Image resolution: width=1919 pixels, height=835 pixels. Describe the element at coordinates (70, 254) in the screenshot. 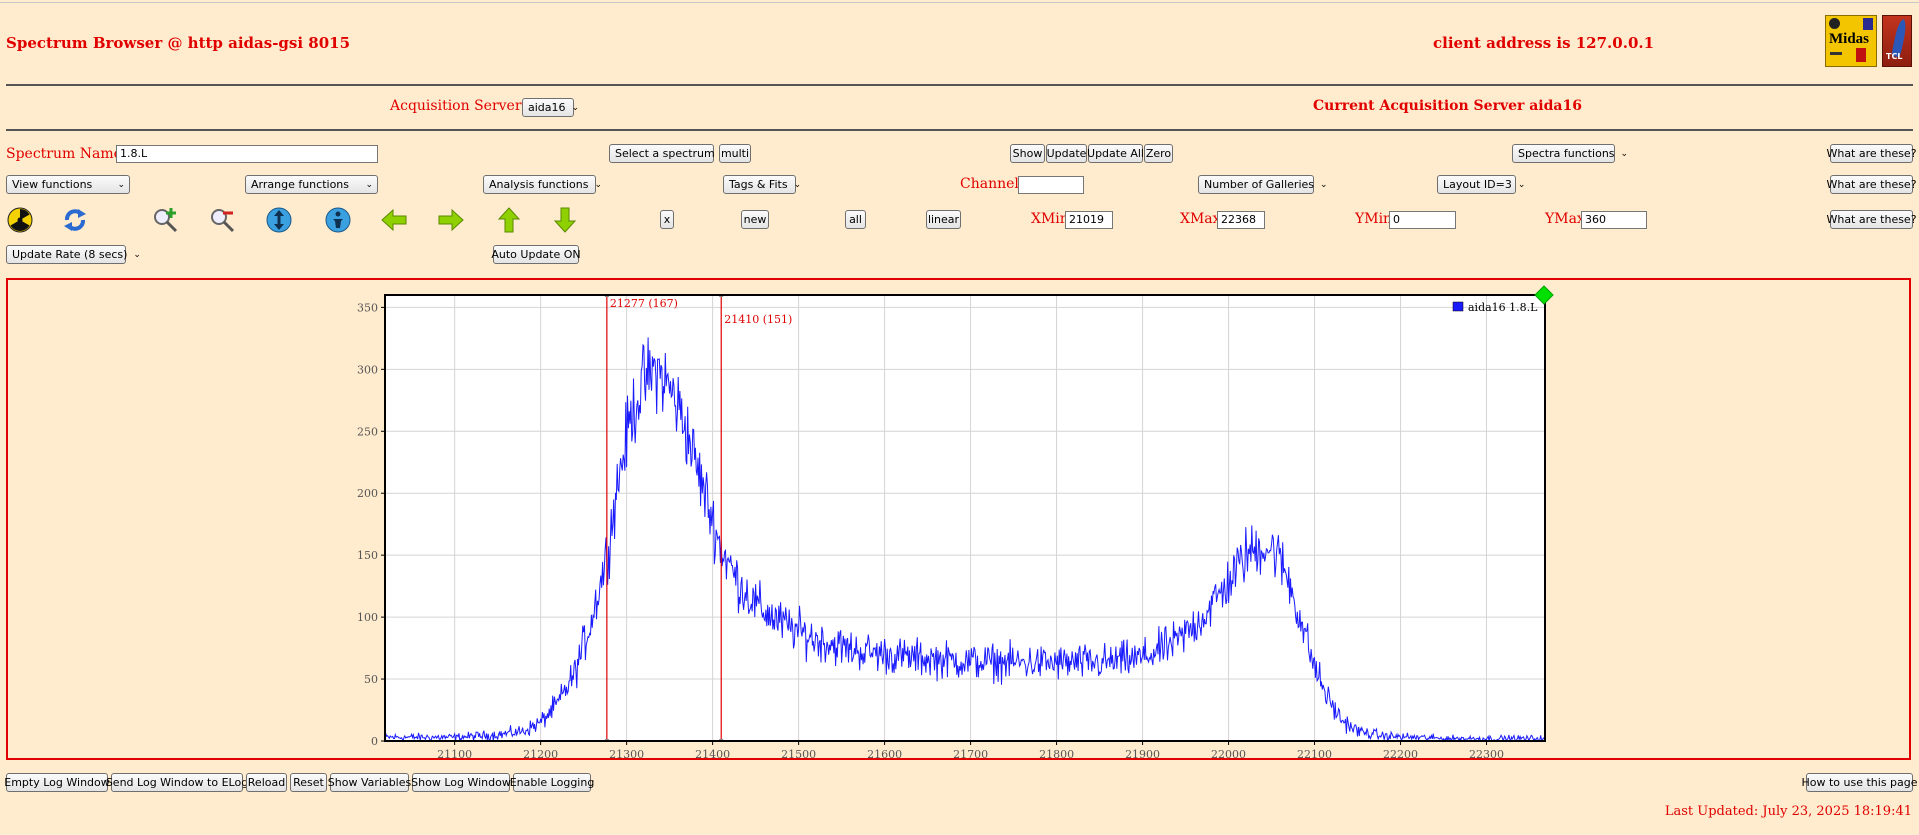

I see `update-rate-label: Update Rate (8 secs)` at that location.